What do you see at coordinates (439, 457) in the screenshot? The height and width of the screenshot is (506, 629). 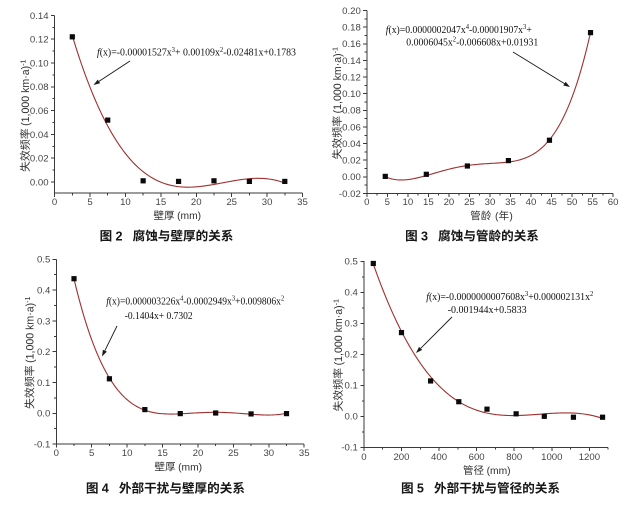 I see `svg-text: 400` at bounding box center [439, 457].